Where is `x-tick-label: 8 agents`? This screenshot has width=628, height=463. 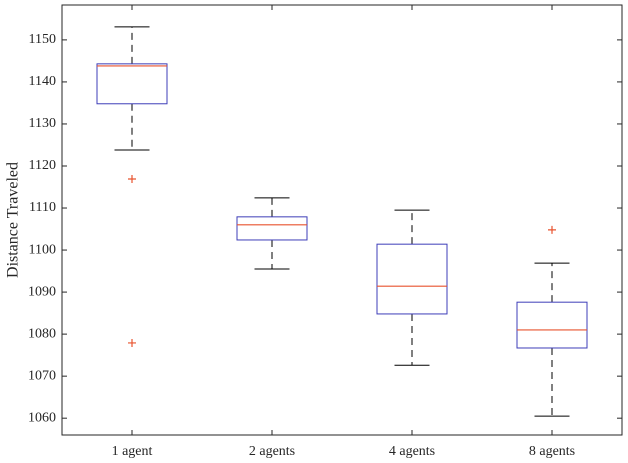
x-tick-label: 8 agents is located at coordinates (552, 451).